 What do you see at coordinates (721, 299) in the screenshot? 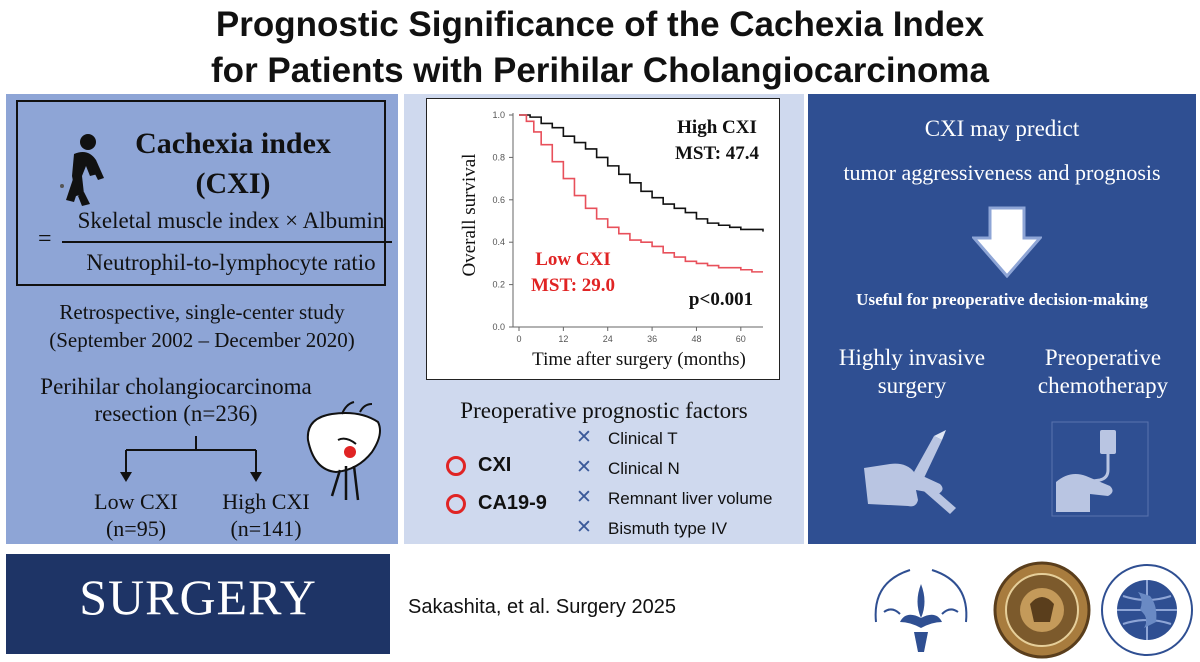
I see `p-value: p<0.001` at bounding box center [721, 299].